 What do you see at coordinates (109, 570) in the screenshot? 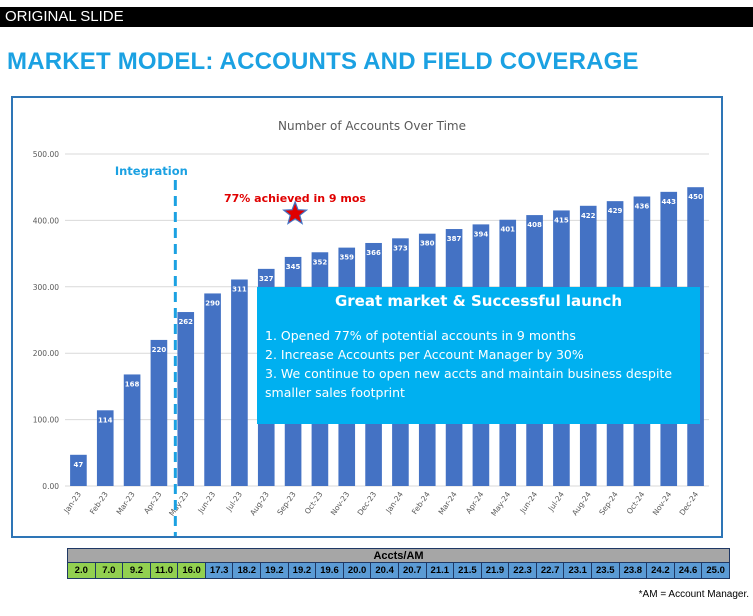
I see `table-cell: 7.0` at bounding box center [109, 570].